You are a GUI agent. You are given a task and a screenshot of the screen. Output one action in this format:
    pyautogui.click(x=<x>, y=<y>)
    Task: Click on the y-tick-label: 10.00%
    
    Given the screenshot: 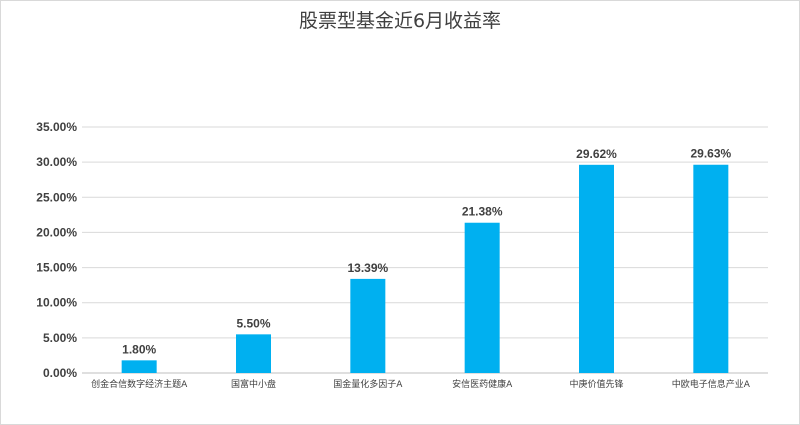 What is the action you would take?
    pyautogui.click(x=56, y=303)
    